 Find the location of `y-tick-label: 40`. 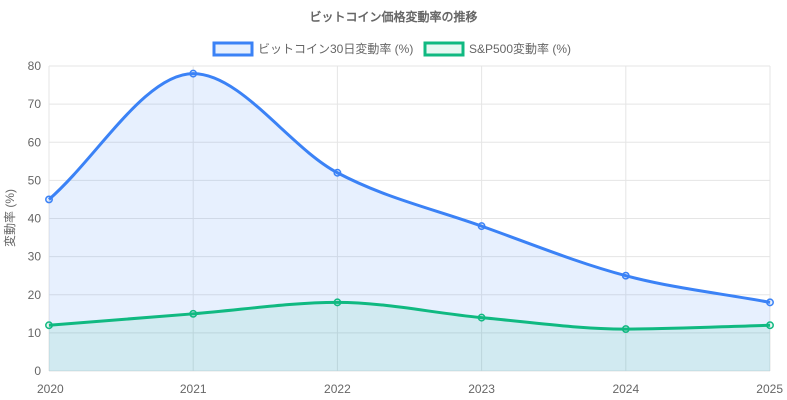

y-tick-label: 40 is located at coordinates (35, 219).